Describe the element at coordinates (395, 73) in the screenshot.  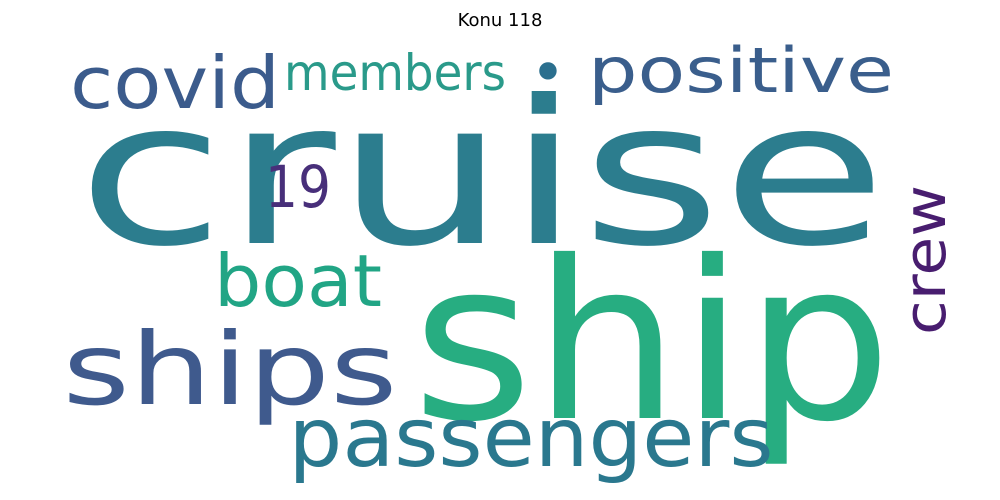
I see `word-members: members` at that location.